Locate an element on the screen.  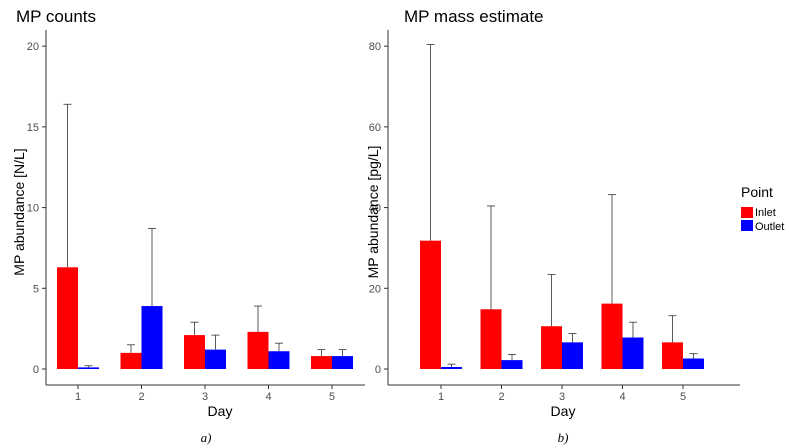
legend-title: Point is located at coordinates (757, 192).